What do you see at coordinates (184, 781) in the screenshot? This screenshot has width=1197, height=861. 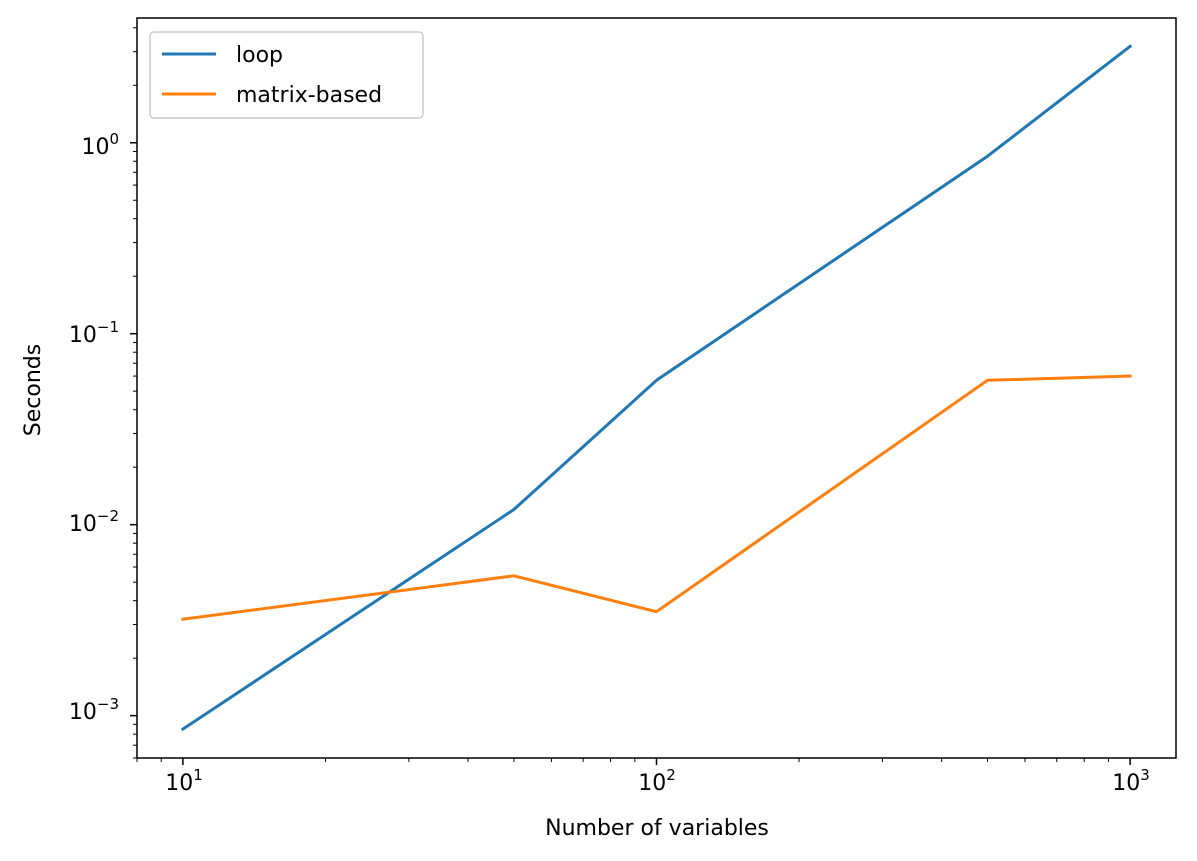 I see `x-tick-label: 10¹` at bounding box center [184, 781].